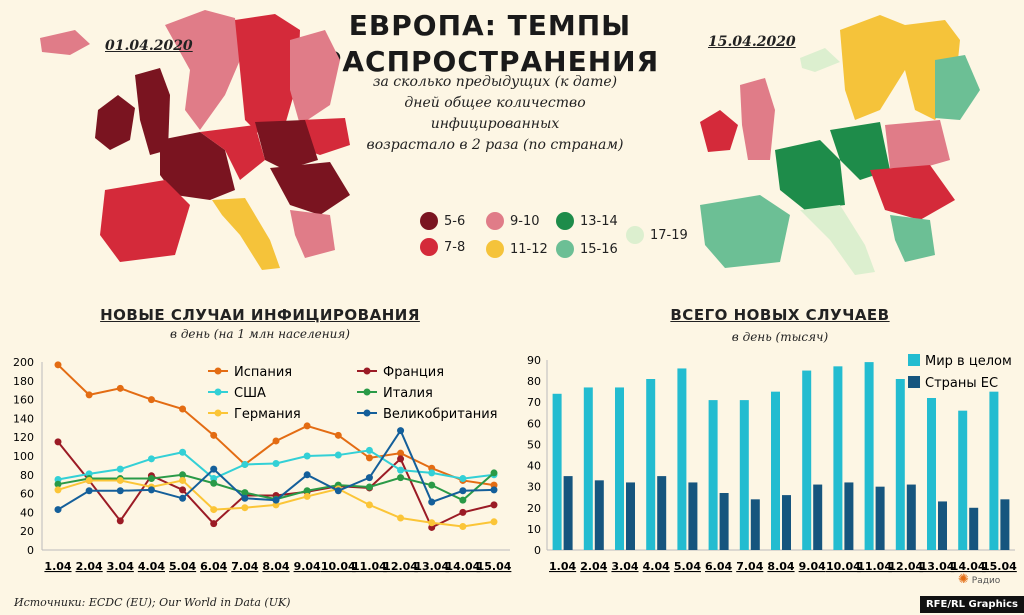  What do you see at coordinates (495, 103) in the screenshot?
I see `subtitle-line: дней общее количество` at bounding box center [495, 103].